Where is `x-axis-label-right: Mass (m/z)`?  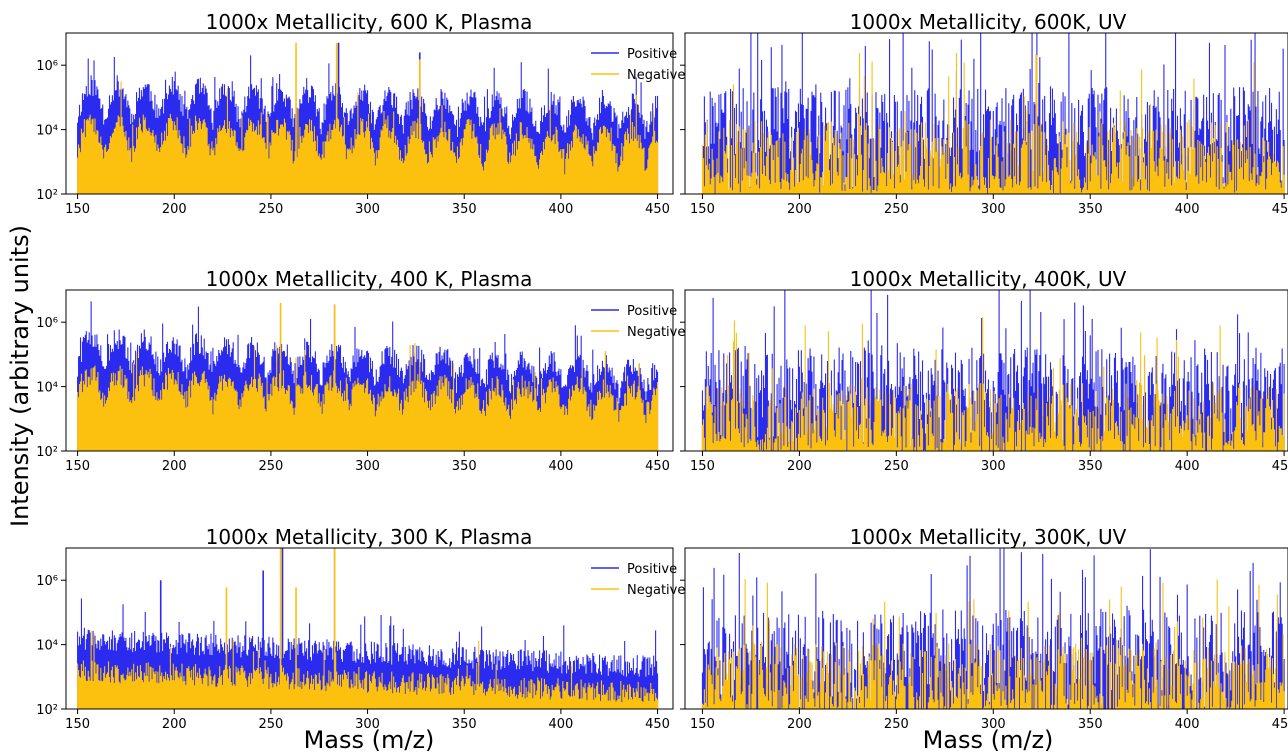 x-axis-label-right: Mass (m/z) is located at coordinates (988, 740).